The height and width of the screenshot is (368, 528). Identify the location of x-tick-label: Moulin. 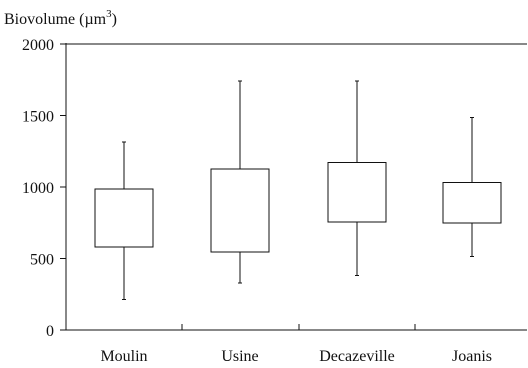
(123, 356).